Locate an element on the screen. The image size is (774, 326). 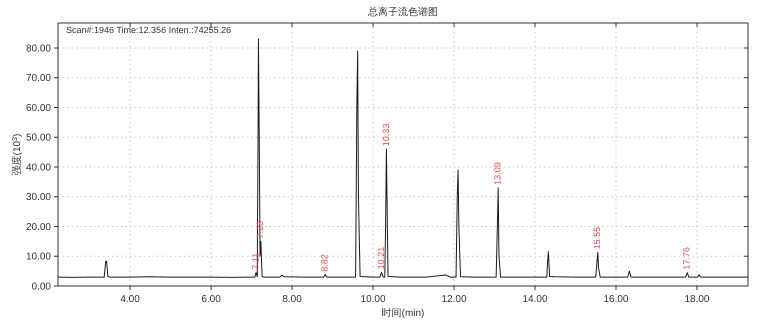
annotation: Scan#:1946 Time:12.356 Inten.:74255.26 is located at coordinates (149, 30).